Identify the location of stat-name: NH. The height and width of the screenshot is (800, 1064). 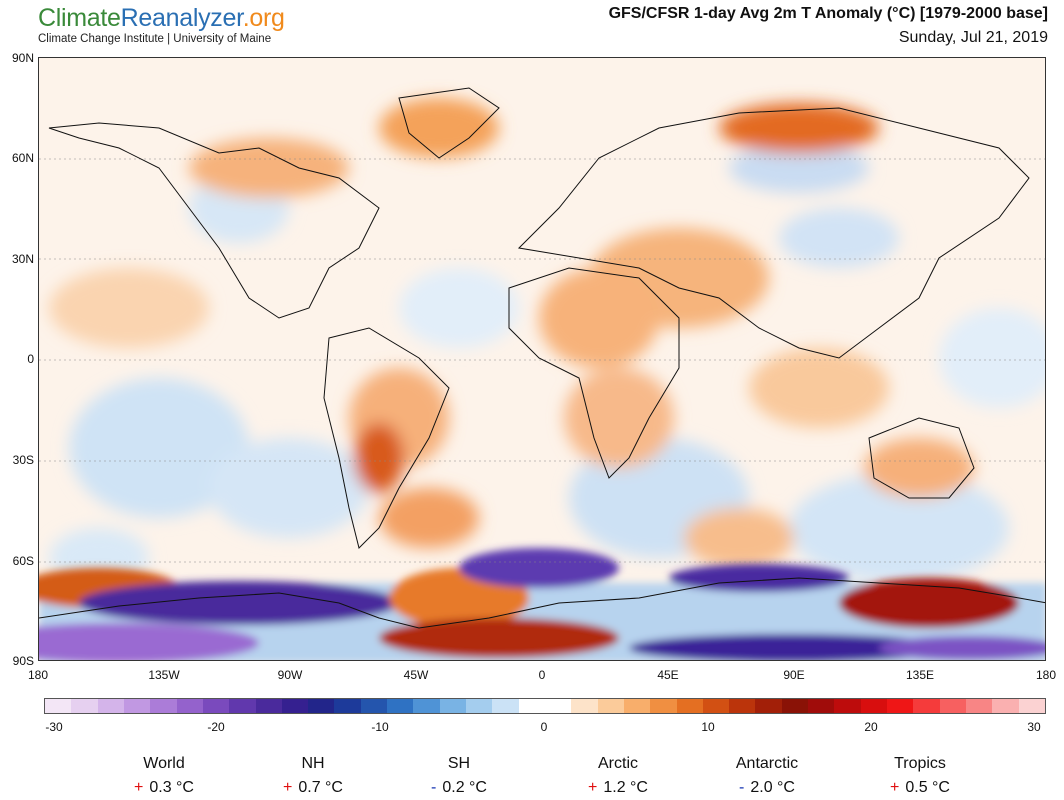
(313, 763).